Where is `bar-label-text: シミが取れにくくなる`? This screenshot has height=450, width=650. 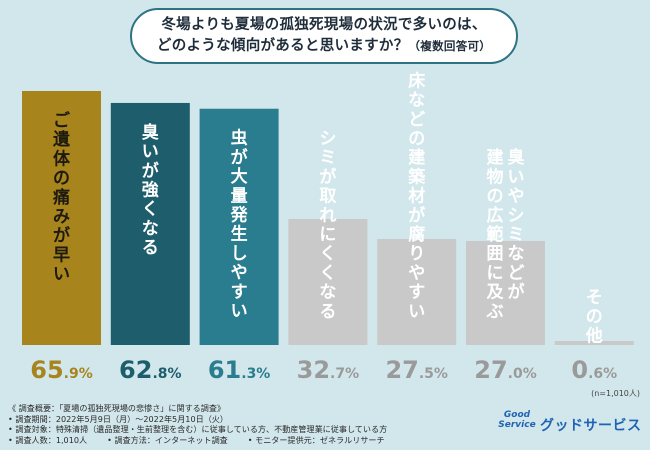
bar-label-text: シミが取れにくくなる is located at coordinates (327, 225).